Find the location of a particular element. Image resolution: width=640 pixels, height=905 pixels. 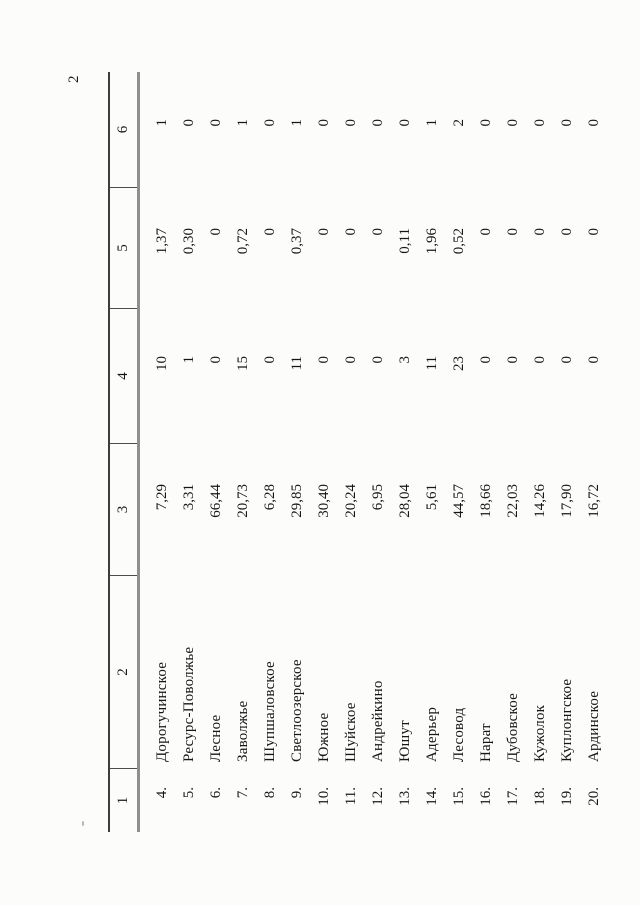

col5-value-cell: 1,37 is located at coordinates (162, 241).